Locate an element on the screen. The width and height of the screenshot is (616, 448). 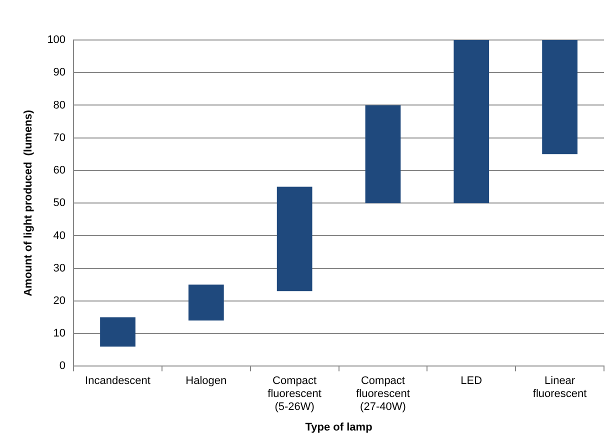
y-axis-title: Amount of light produced (lumens) is located at coordinates (28, 203).